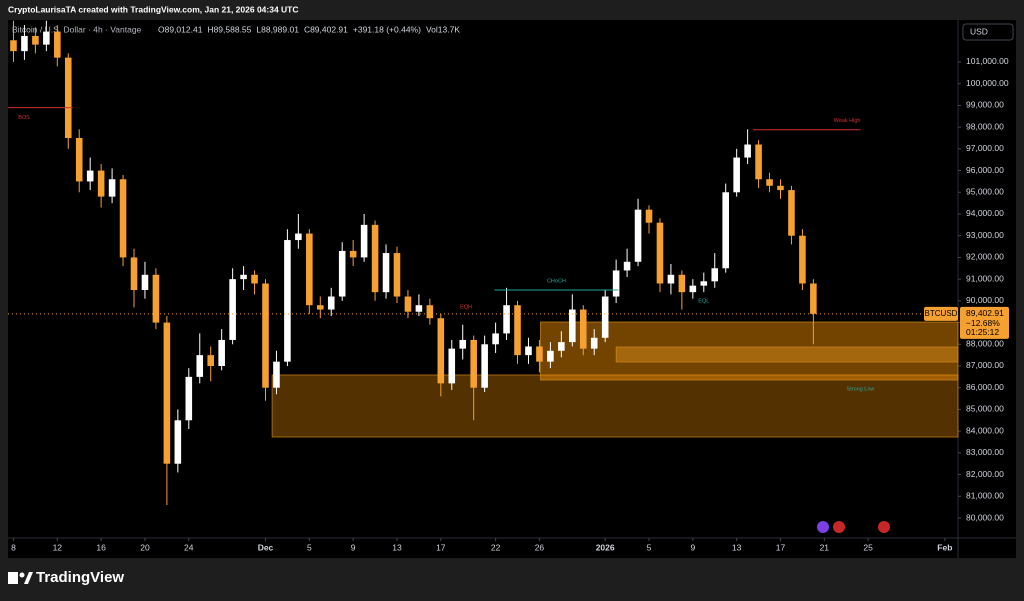  Describe the element at coordinates (979, 31) in the screenshot. I see `currency: USD` at that location.